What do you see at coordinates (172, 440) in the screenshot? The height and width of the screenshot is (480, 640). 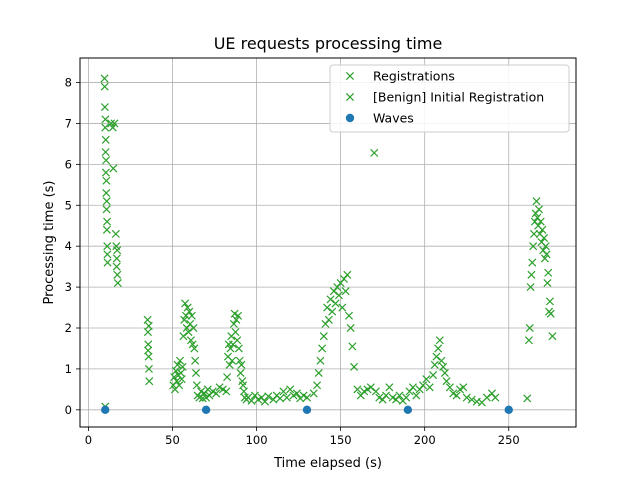 I see `x-tick-label: 50` at bounding box center [172, 440].